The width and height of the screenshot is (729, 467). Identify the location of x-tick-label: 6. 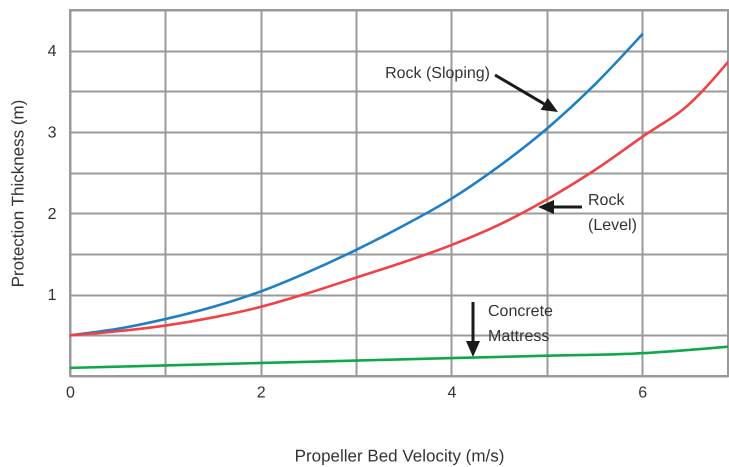
(643, 393).